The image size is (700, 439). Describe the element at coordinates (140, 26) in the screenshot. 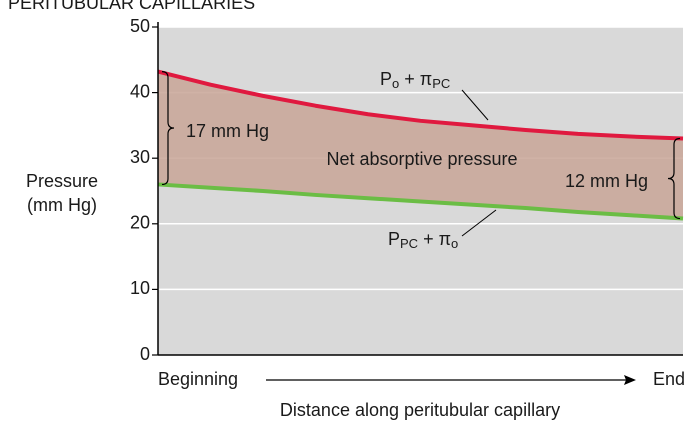

I see `y-tick-label: 50` at that location.